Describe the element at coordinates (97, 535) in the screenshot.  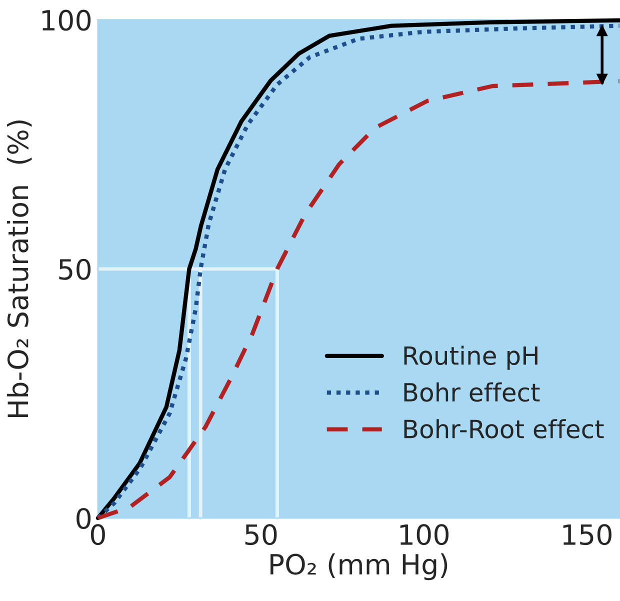
I see `x-tick-label: 0` at that location.